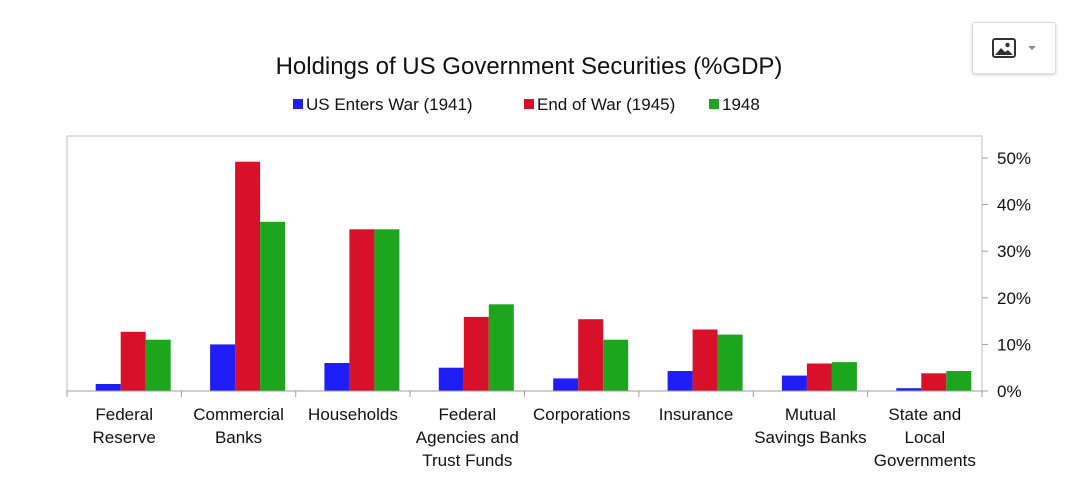  I want to click on x-tick-label: Households, so click(353, 414).